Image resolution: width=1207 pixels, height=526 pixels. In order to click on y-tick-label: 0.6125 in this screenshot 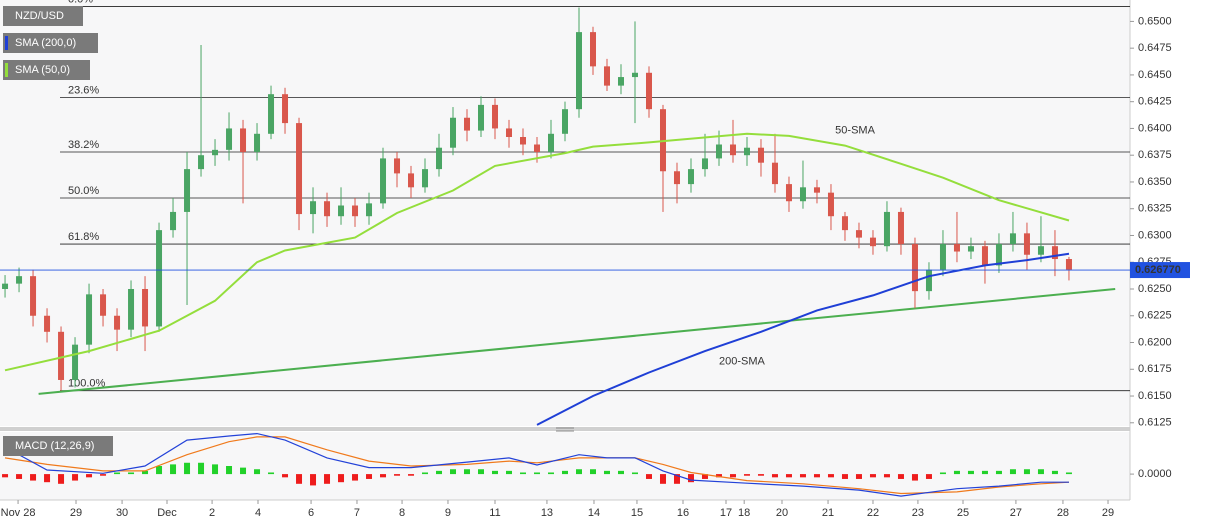, I will do `click(1155, 423)`.